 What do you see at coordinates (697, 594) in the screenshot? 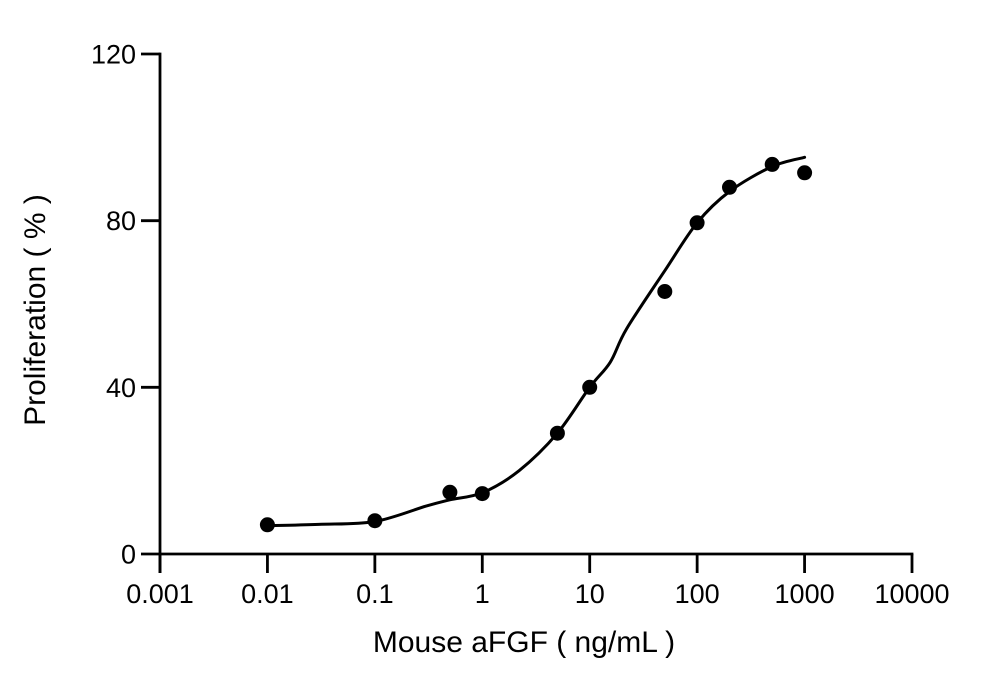
I see `x-tick-label: 100` at bounding box center [697, 594].